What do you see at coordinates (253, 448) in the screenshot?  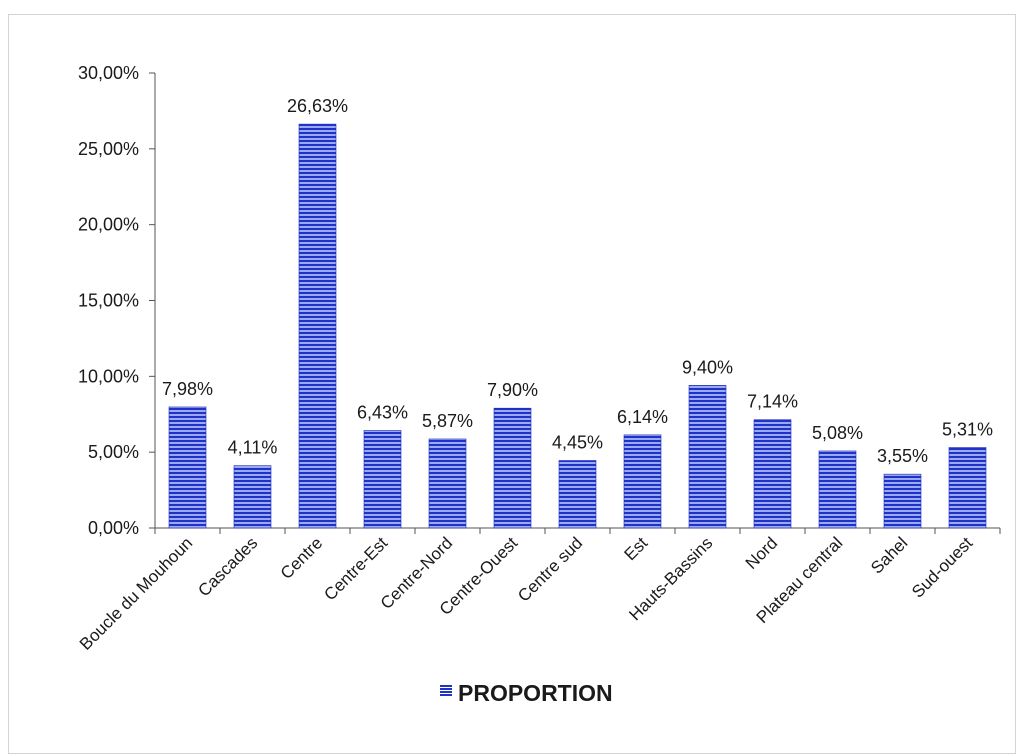 I see `data-label: 4,11%` at bounding box center [253, 448].